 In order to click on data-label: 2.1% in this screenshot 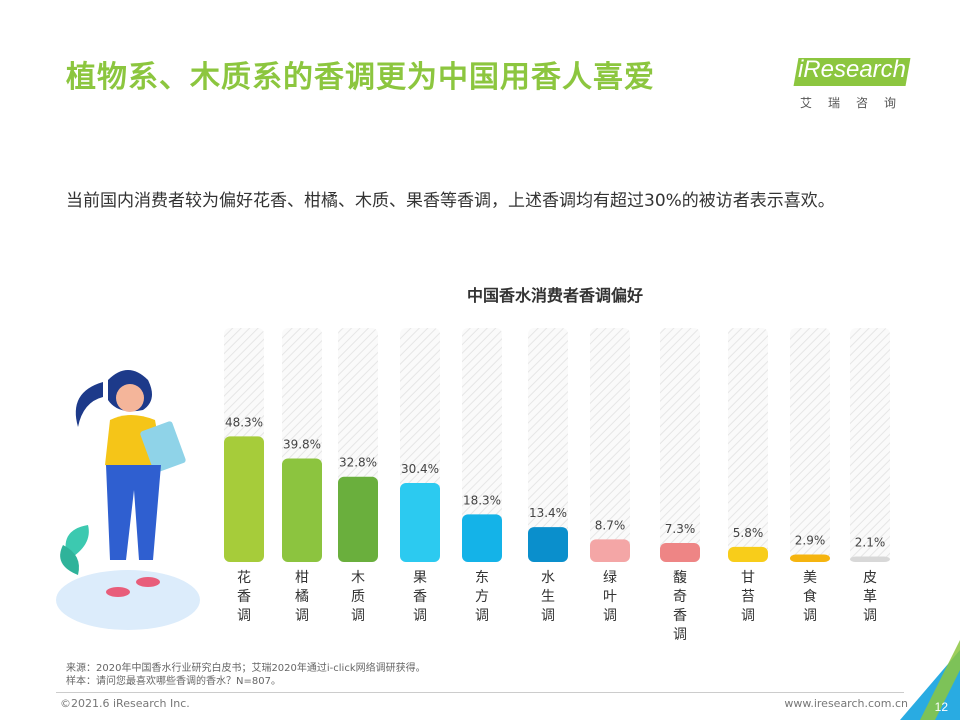, I will do `click(870, 543)`.